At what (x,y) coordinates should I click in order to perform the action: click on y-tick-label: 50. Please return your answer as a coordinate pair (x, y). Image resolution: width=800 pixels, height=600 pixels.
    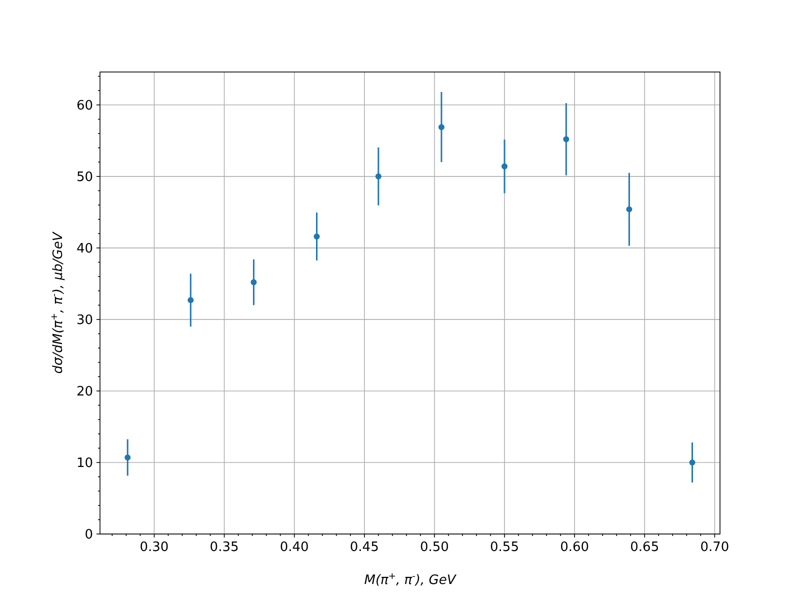
    Looking at the image, I should click on (84, 177).